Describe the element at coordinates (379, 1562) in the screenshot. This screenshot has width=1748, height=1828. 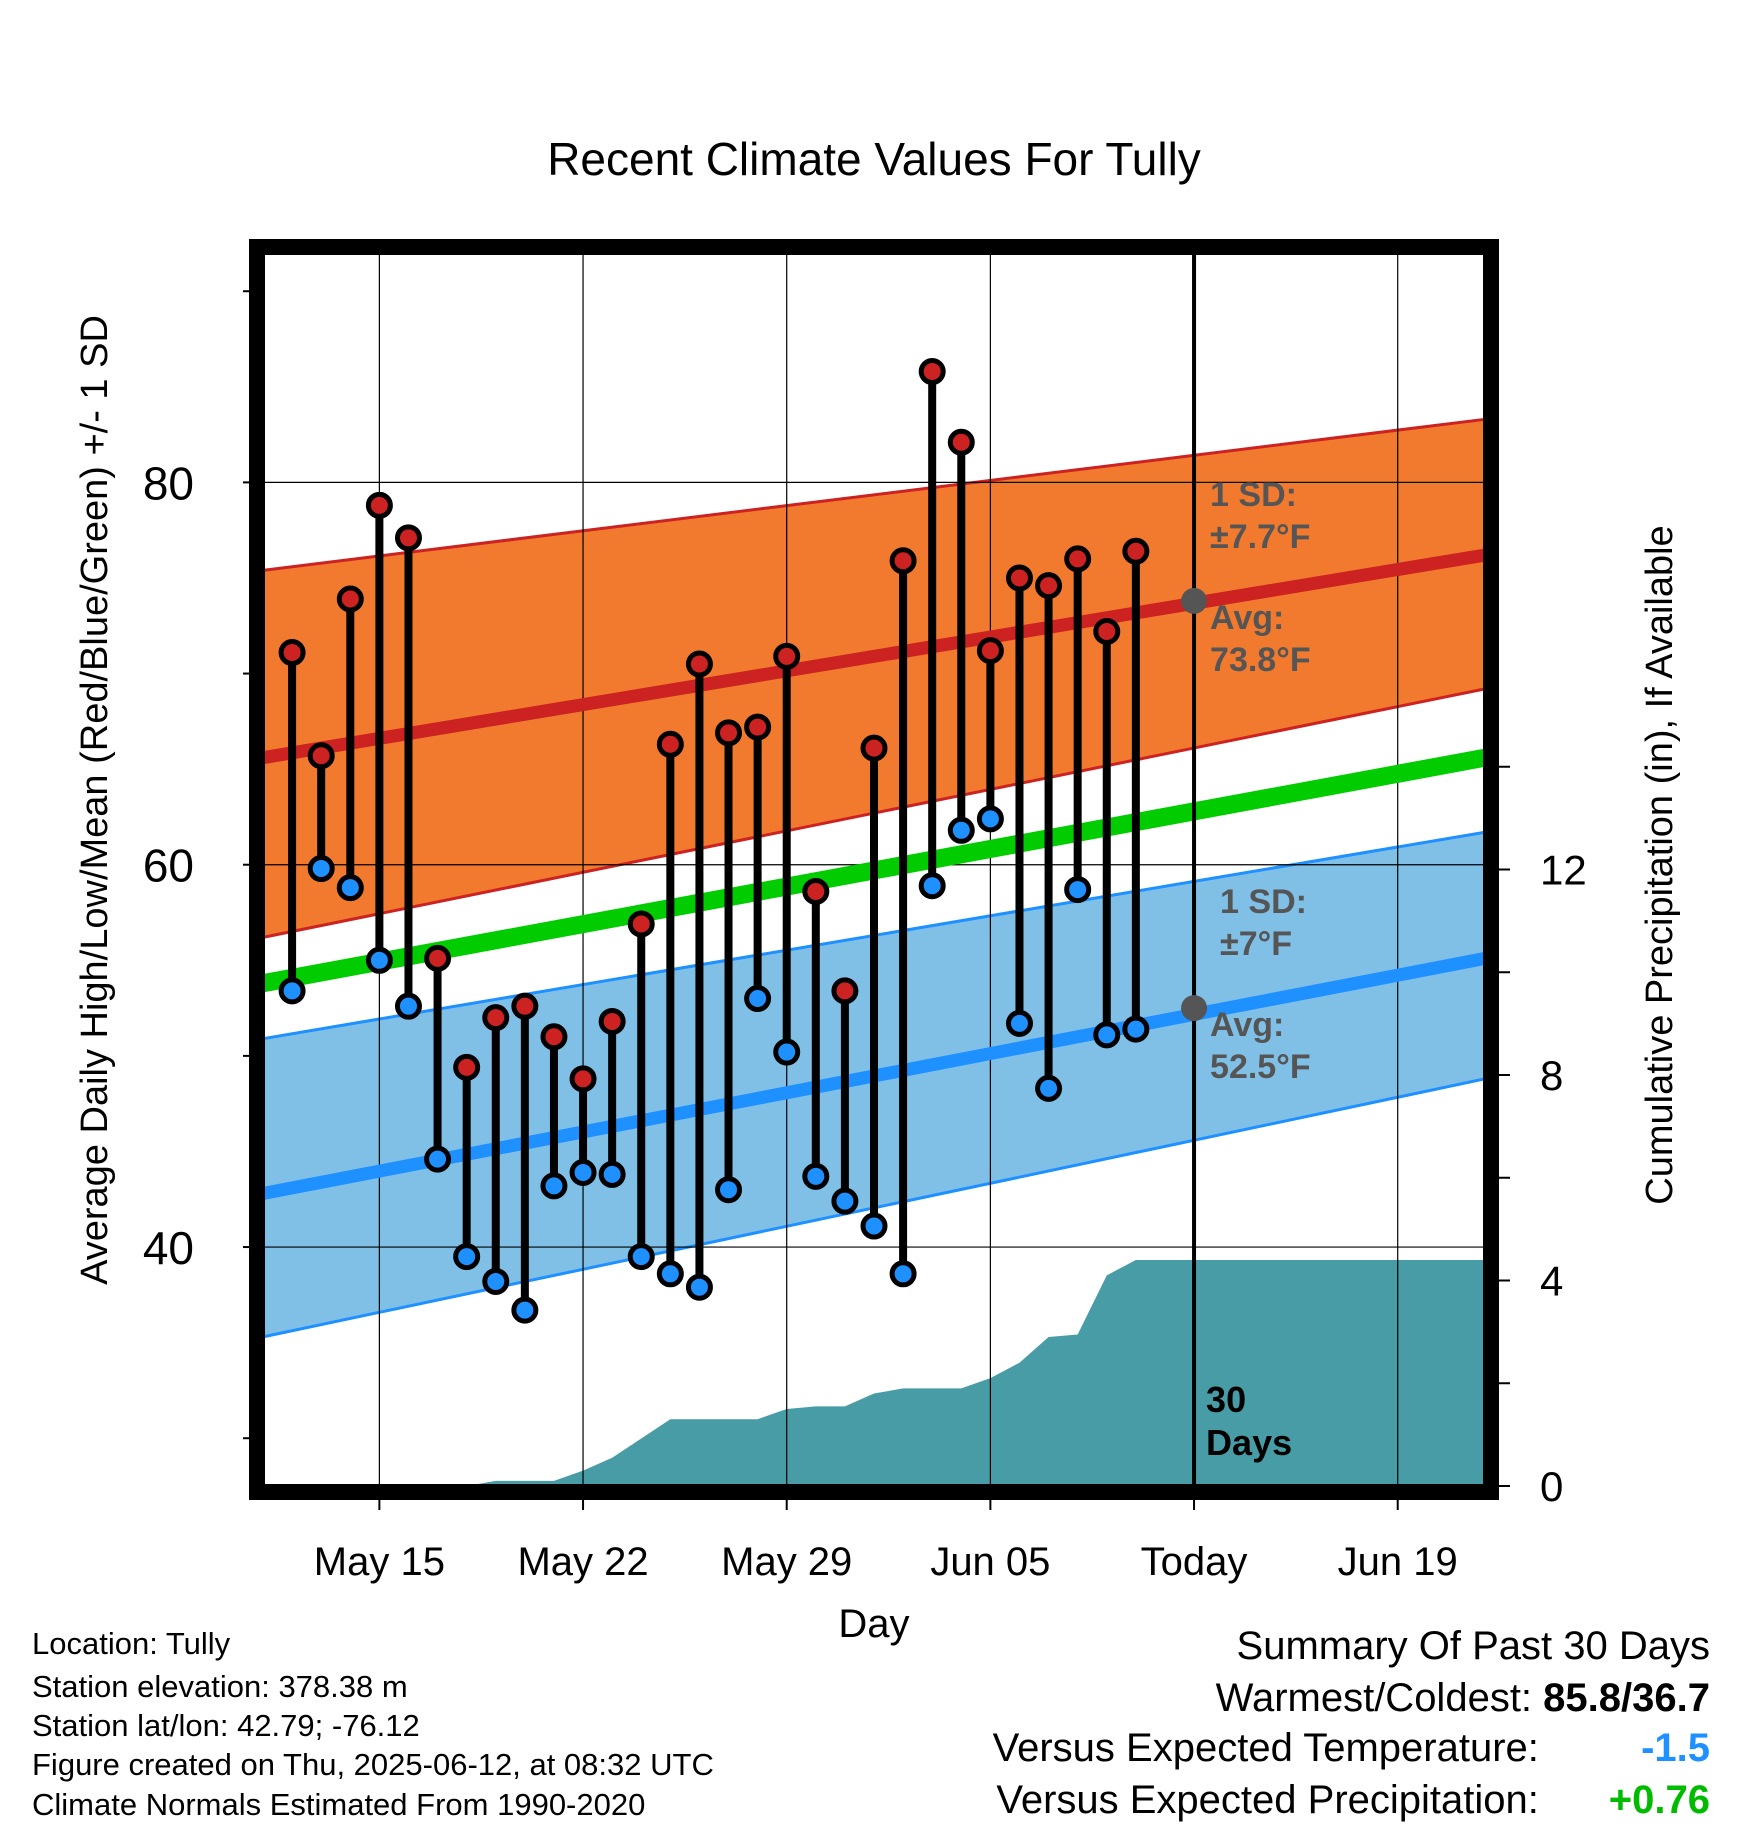
I see `x-tick-label: May 15` at that location.